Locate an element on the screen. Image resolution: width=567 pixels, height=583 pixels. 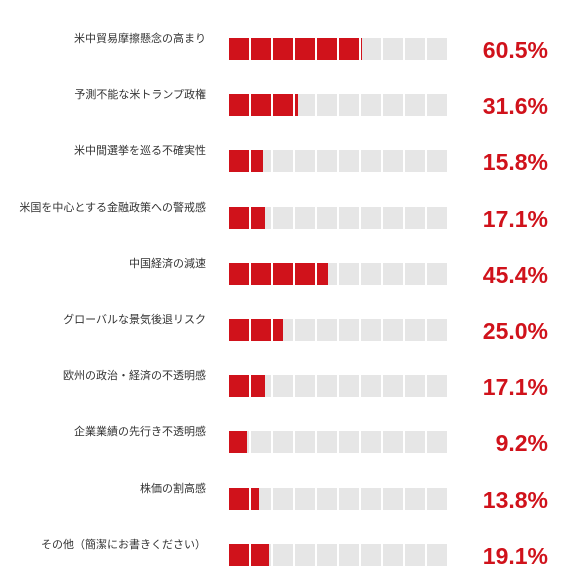
value-label: 9.2% is located at coordinates (521, 443).